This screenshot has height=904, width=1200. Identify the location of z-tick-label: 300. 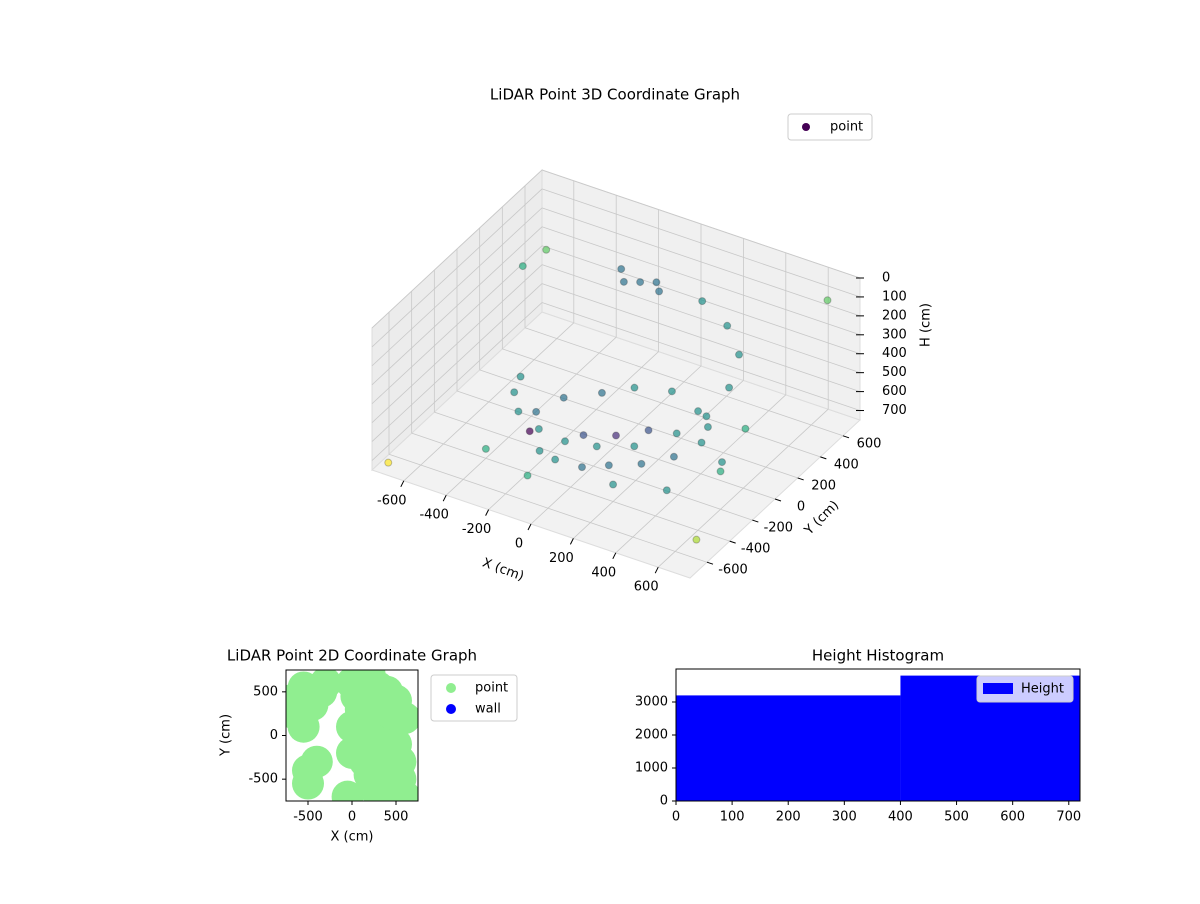
(894, 334).